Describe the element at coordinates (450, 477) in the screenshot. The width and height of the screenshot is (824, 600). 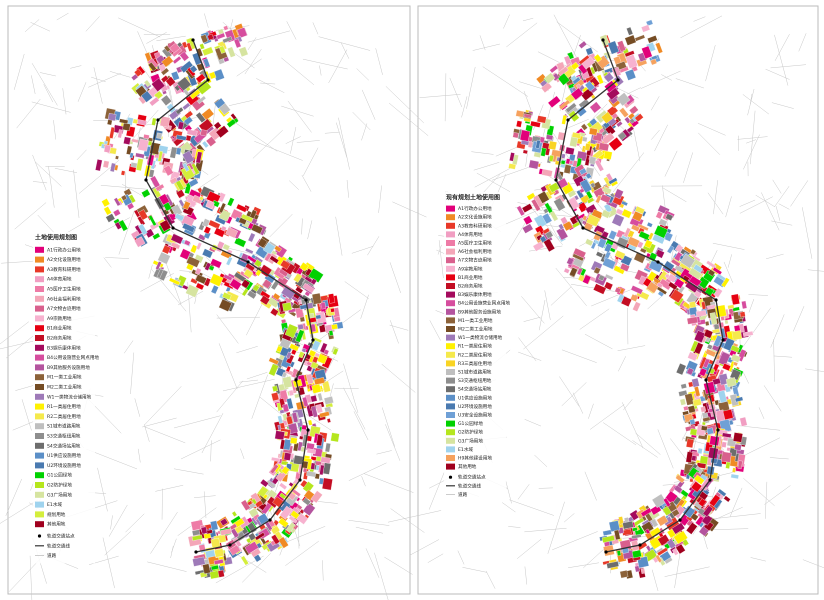
I see `legend-station-symbol` at that location.